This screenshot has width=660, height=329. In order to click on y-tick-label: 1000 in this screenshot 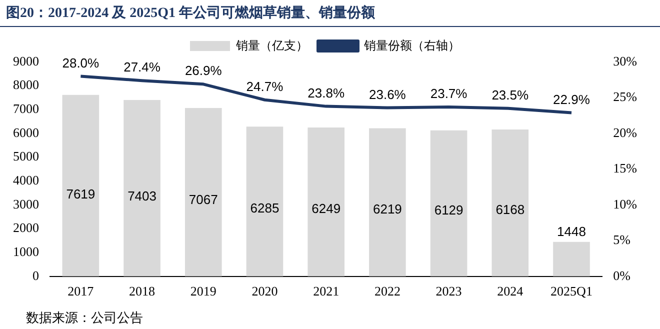, I will do `click(26, 251)`.